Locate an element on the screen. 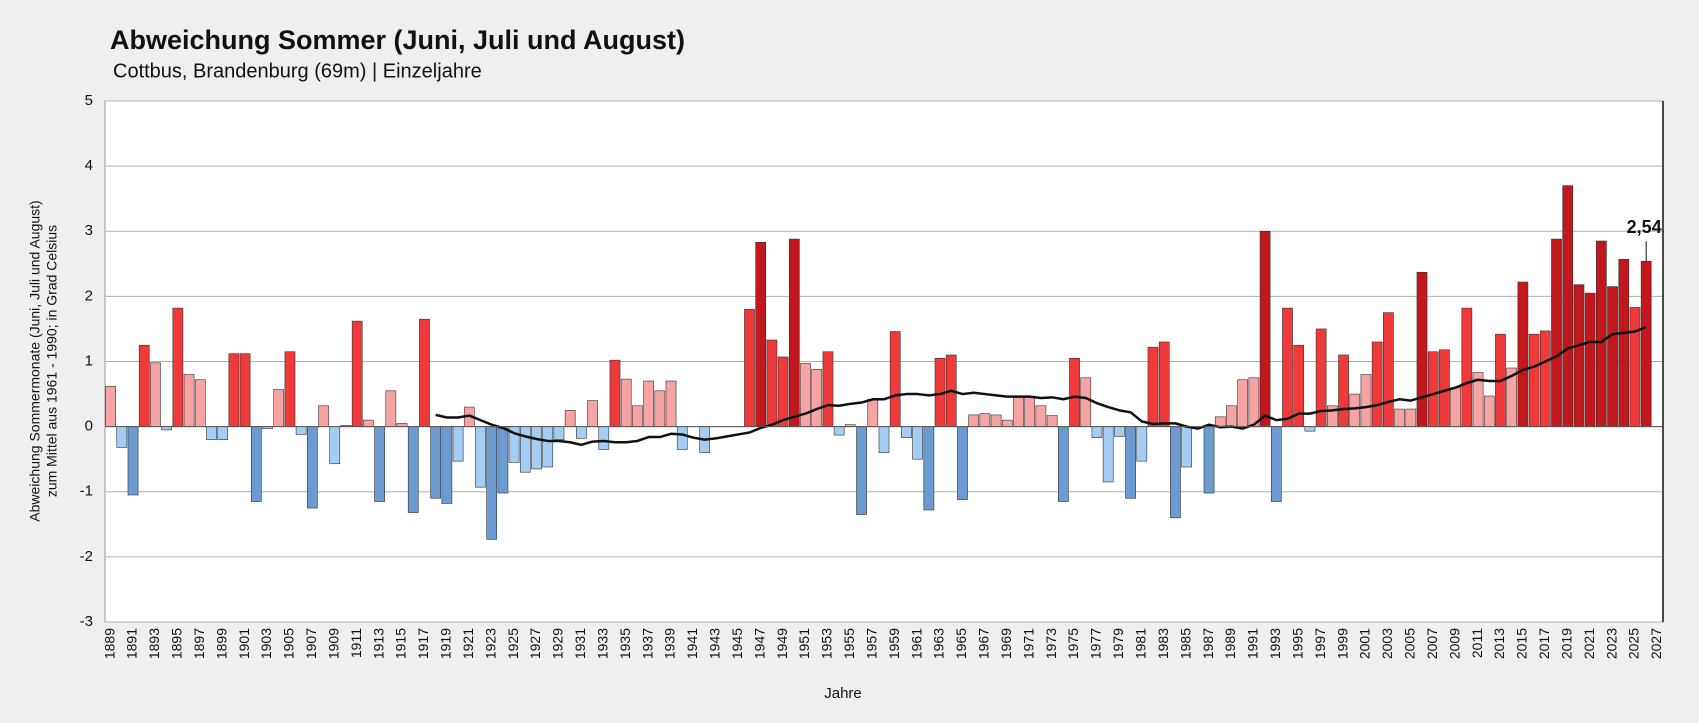 This screenshot has height=723, width=1699. x-tick-label: 1979 is located at coordinates (1118, 643).